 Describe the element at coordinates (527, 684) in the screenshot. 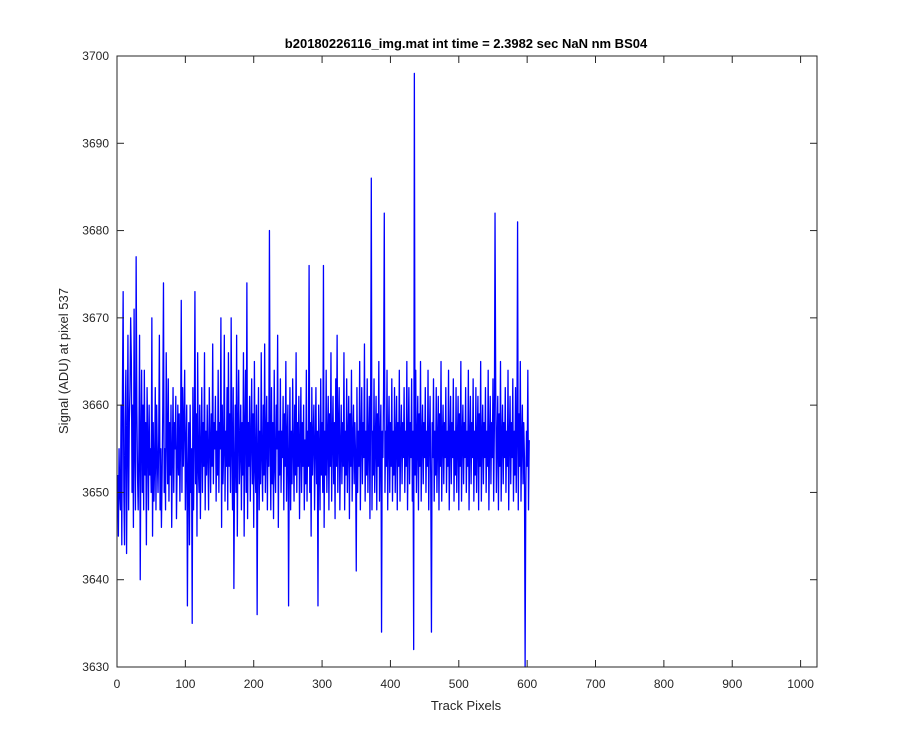

I see `x-tick-label: 600` at that location.